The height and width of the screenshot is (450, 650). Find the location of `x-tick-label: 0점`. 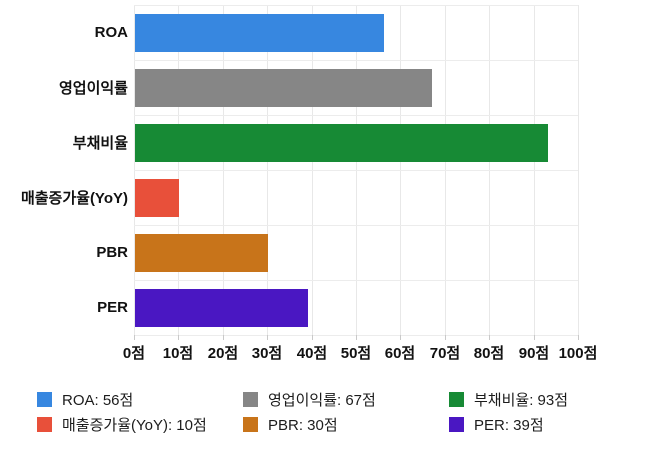

x-tick-label: 0점 is located at coordinates (134, 353).